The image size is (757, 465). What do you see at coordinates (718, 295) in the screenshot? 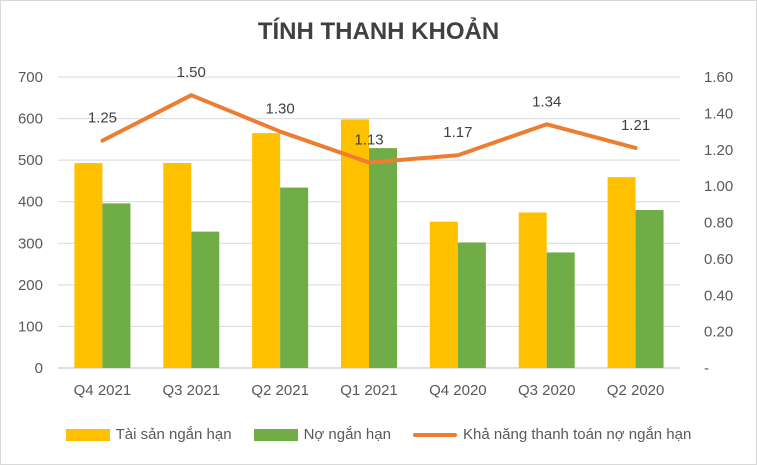
I see `y-right-tick-label: 0.40` at bounding box center [718, 295].